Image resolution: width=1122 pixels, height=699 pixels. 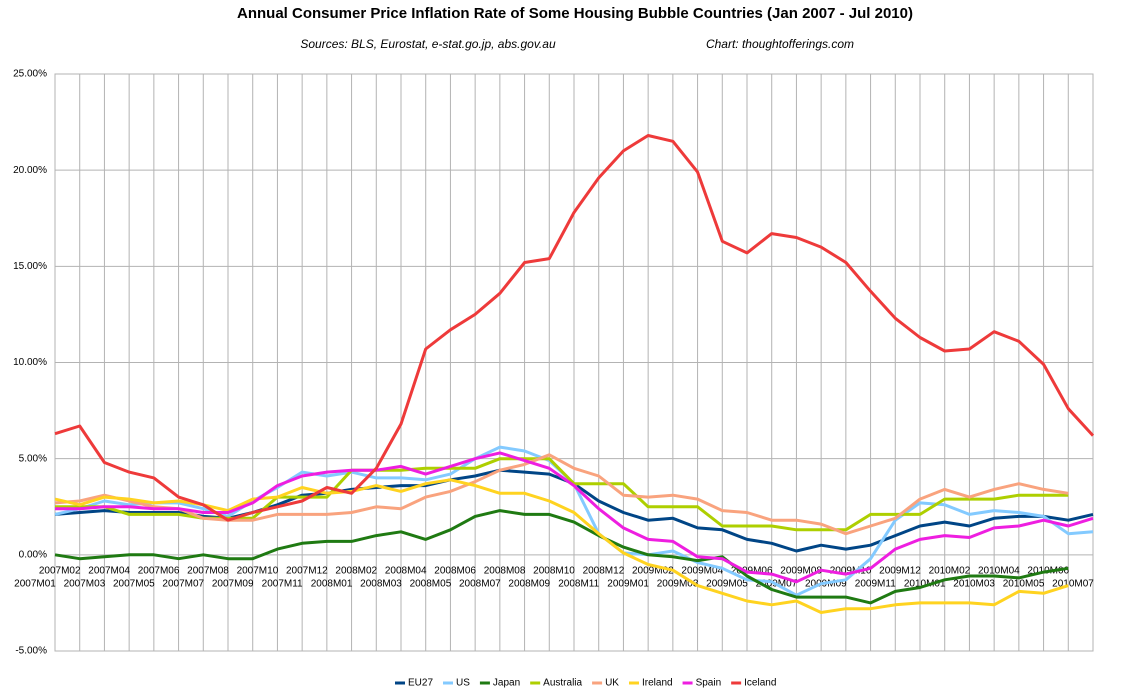 What do you see at coordinates (463, 683) in the screenshot?
I see `legend-label: US` at bounding box center [463, 683].